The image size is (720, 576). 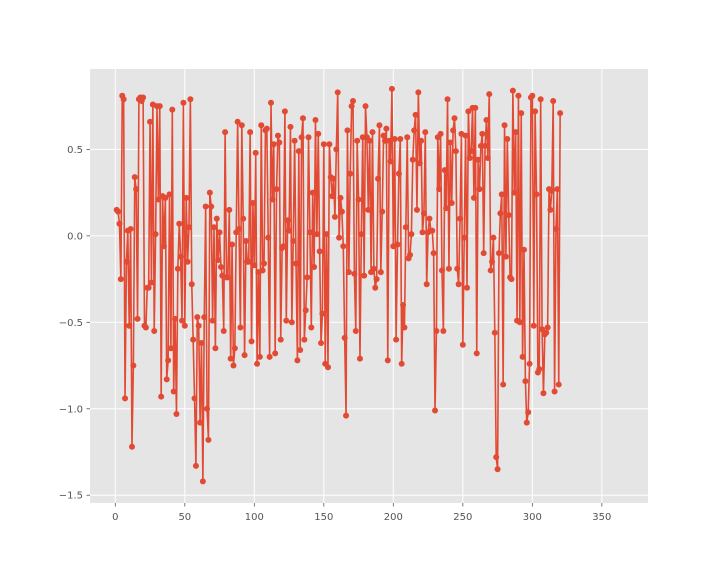 I want to click on x-tick-label: 100, so click(x=254, y=517).